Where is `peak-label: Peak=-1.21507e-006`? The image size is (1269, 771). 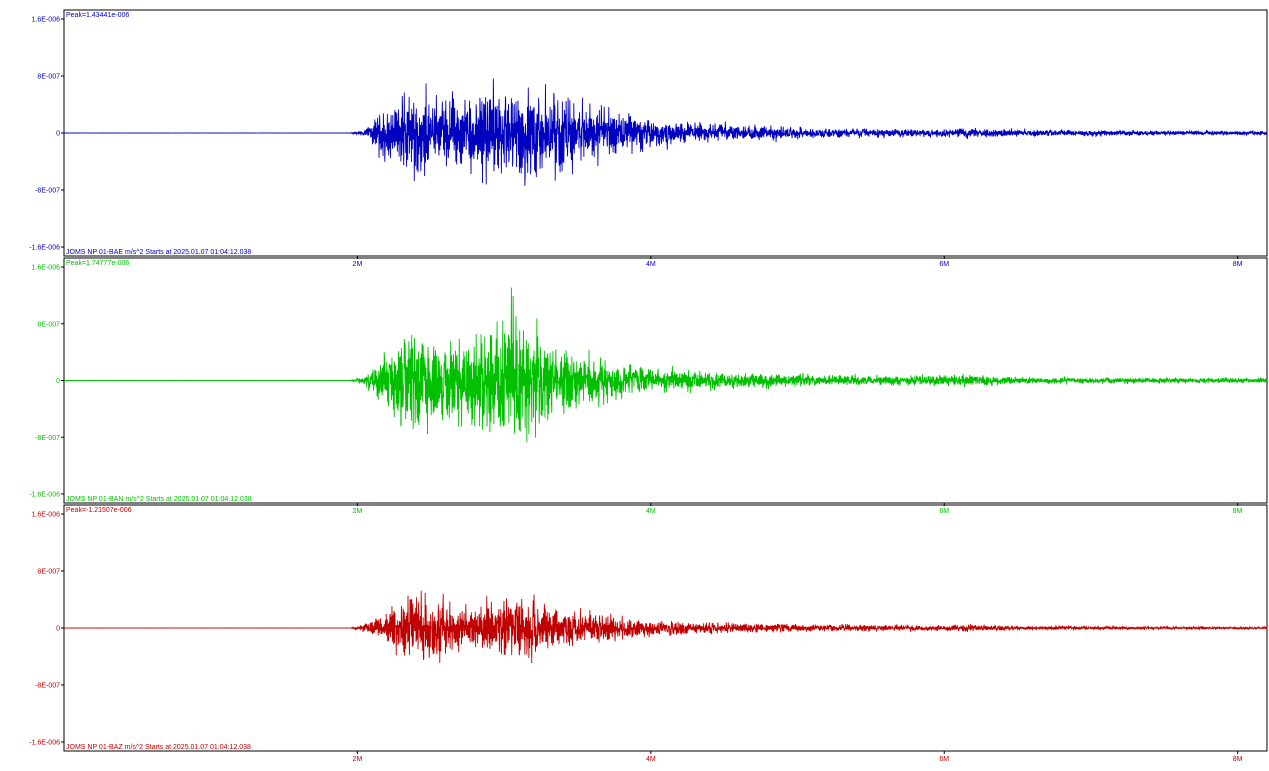 peak-label: Peak=-1.21507e-006 is located at coordinates (99, 510).